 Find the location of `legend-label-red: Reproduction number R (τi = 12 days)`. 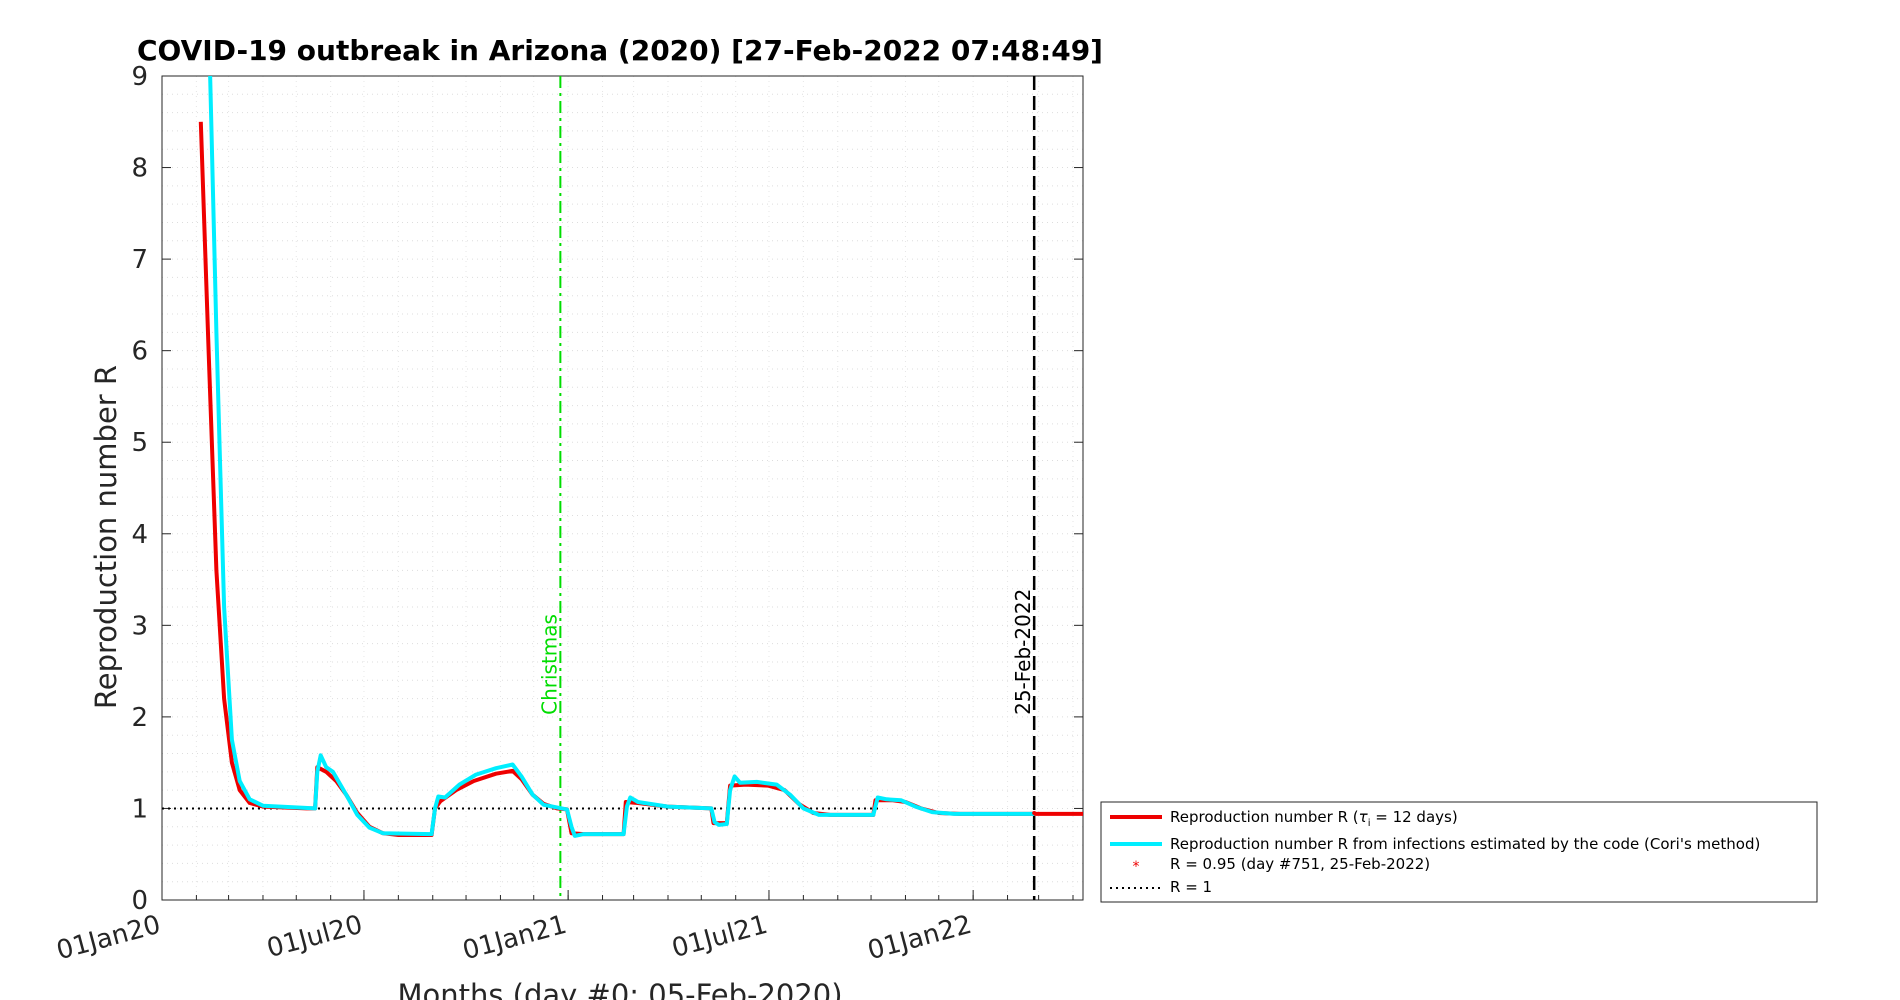

legend-label-red: Reproduction number R (τi = 12 days) is located at coordinates (1314, 818).